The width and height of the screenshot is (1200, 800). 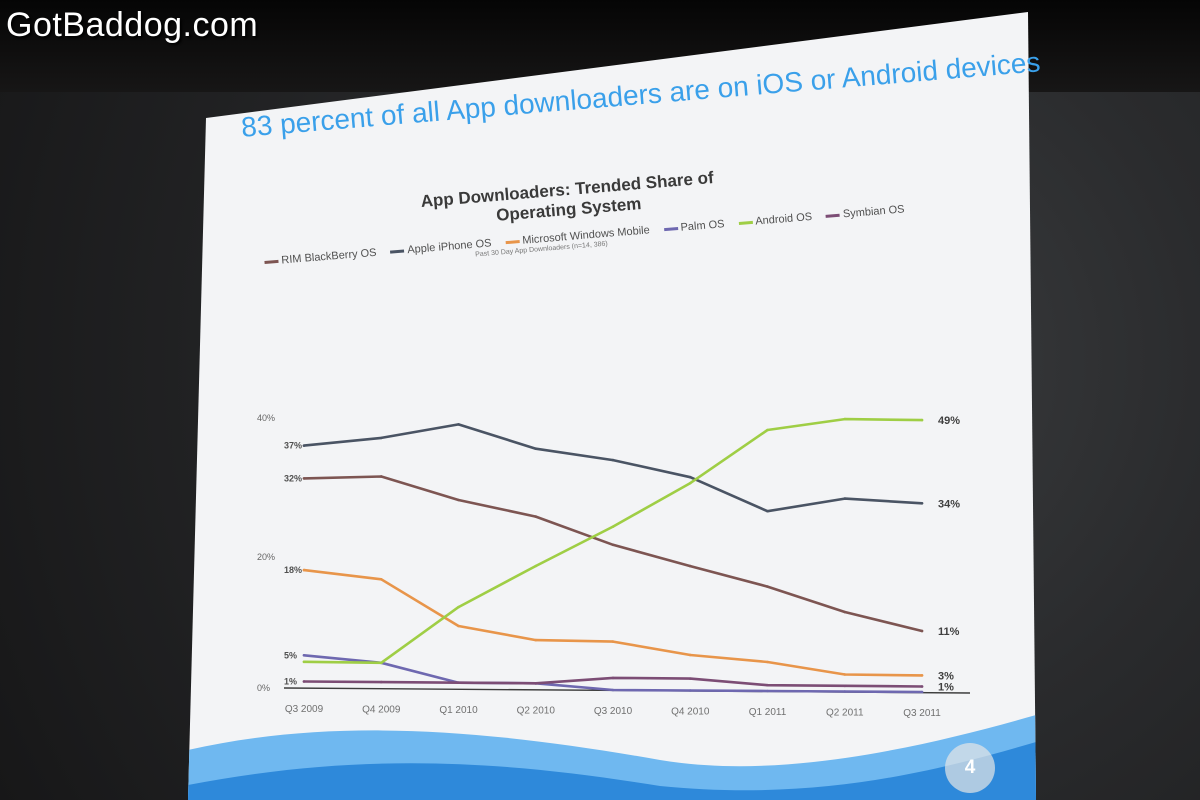 What do you see at coordinates (381, 710) in the screenshot?
I see `x-tick-label: Q4 2009` at bounding box center [381, 710].